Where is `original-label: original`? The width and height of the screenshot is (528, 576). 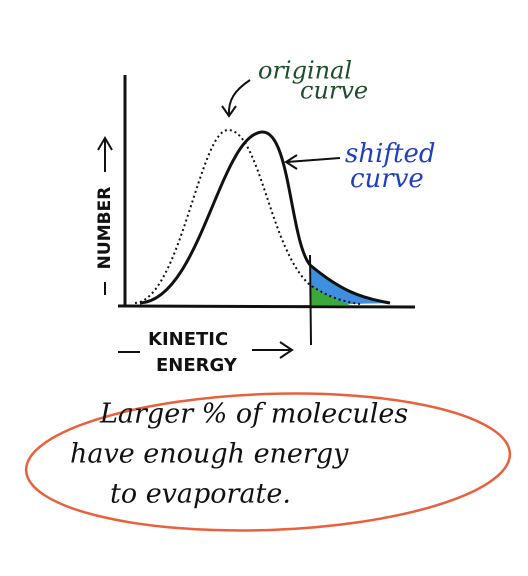 original-label: original is located at coordinates (305, 71).